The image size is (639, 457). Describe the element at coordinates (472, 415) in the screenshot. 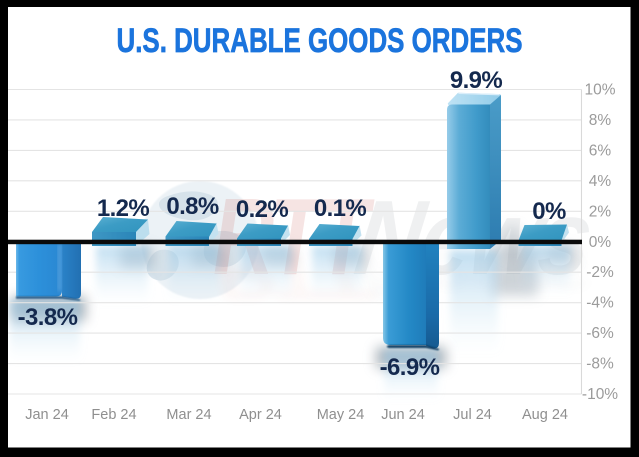

I see `svg-text: Jul 24` at that location.